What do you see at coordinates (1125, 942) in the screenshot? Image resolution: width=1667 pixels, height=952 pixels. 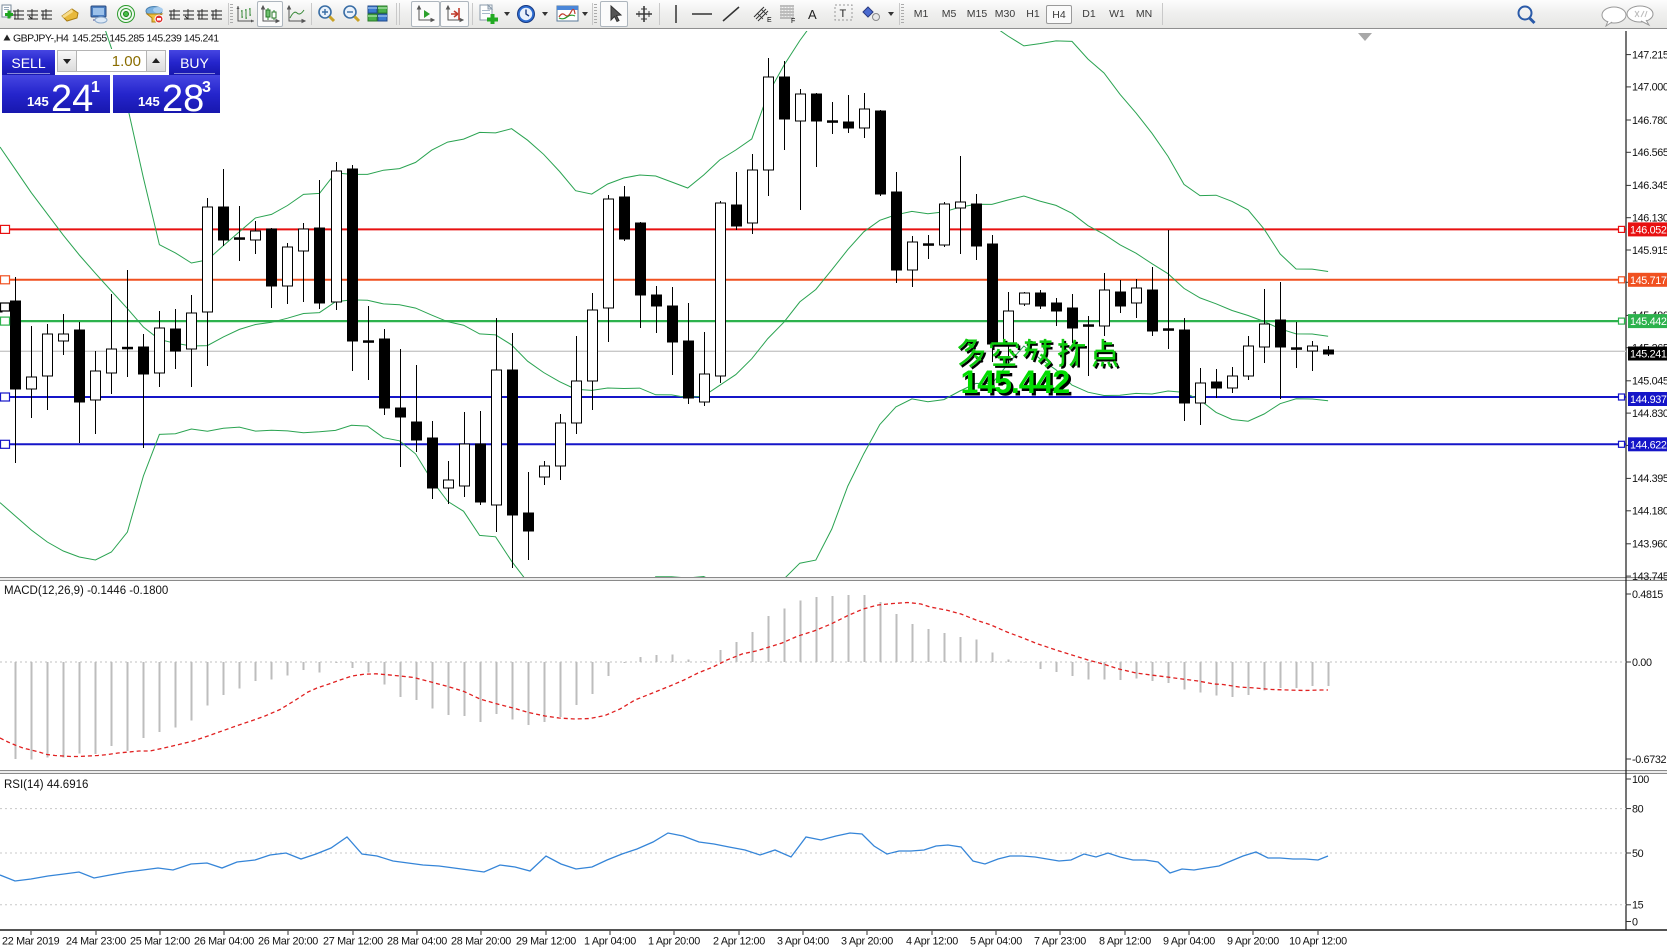 I see `svg-text: 8 Apr 12:00` at bounding box center [1125, 942].